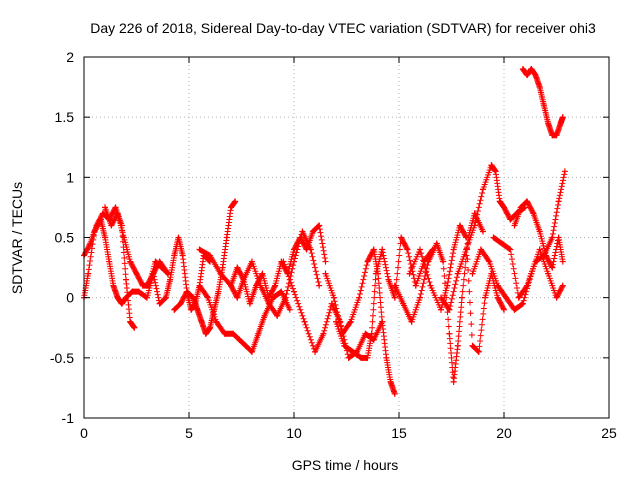 This screenshot has height=480, width=640. What do you see at coordinates (504, 433) in the screenshot?
I see `x-tick-label-4: 20` at bounding box center [504, 433].